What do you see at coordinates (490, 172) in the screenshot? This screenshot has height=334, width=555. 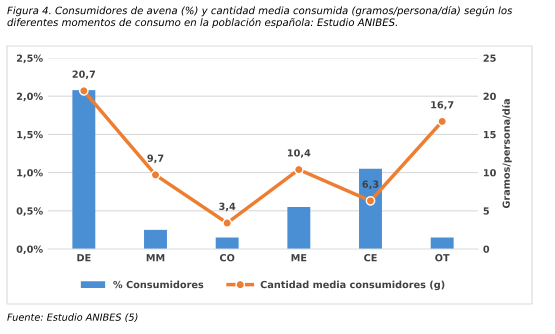 I see `y2-tick-label: 10` at bounding box center [490, 172].